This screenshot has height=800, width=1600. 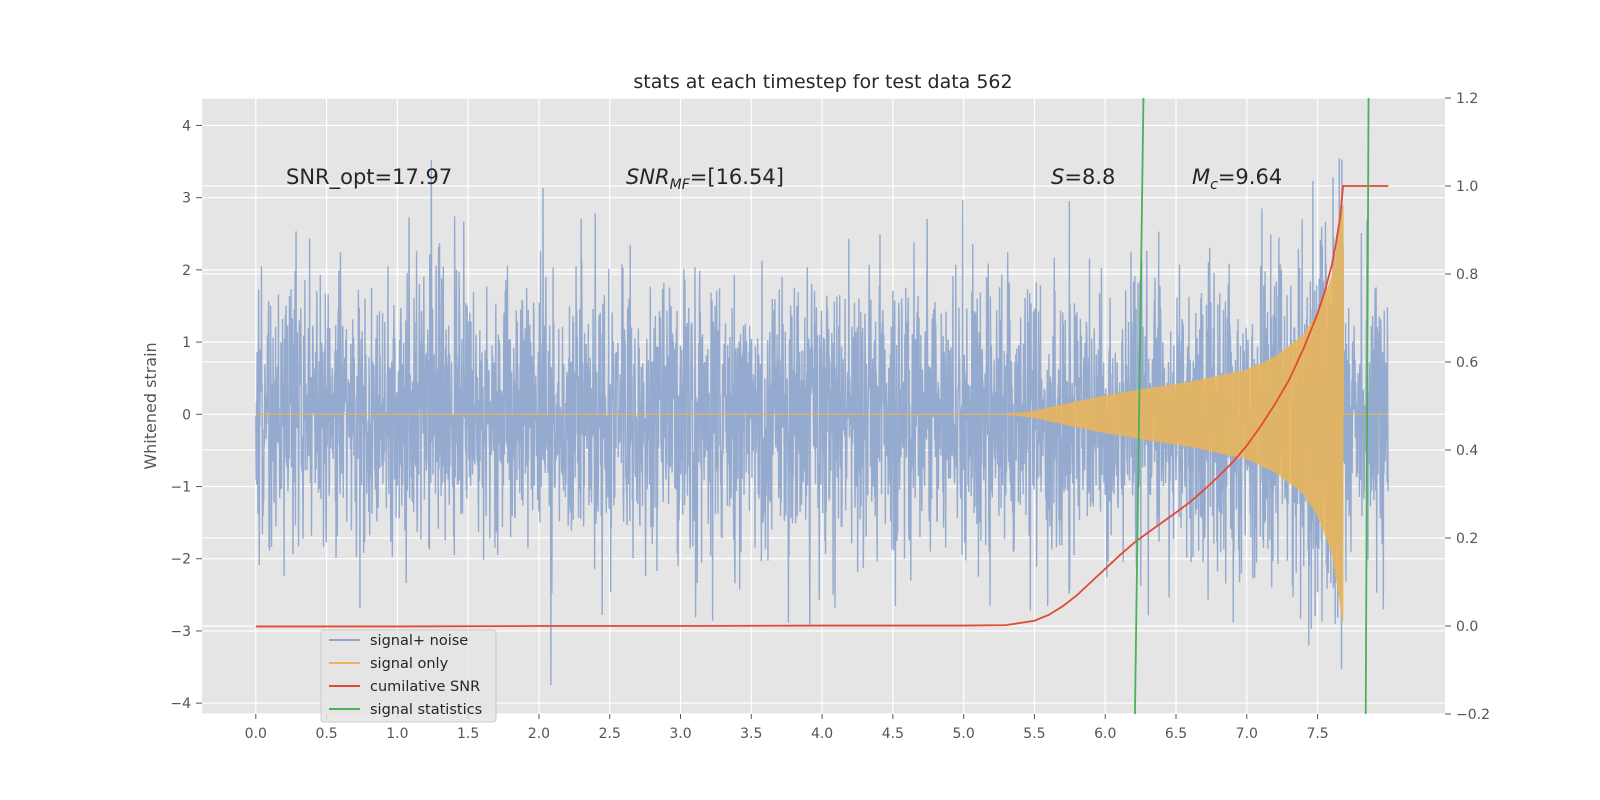 I want to click on legend-box, so click(x=408, y=676).